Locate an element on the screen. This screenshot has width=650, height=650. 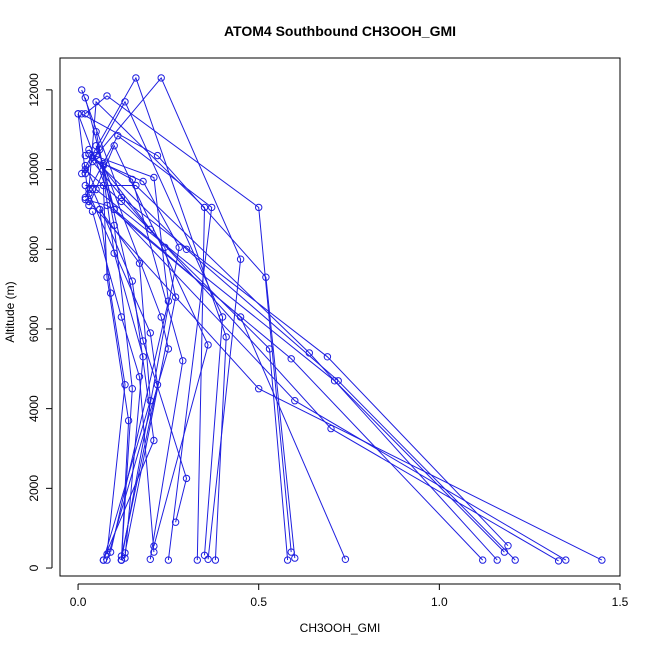
y-tick-label: 6000 is located at coordinates (34, 328).